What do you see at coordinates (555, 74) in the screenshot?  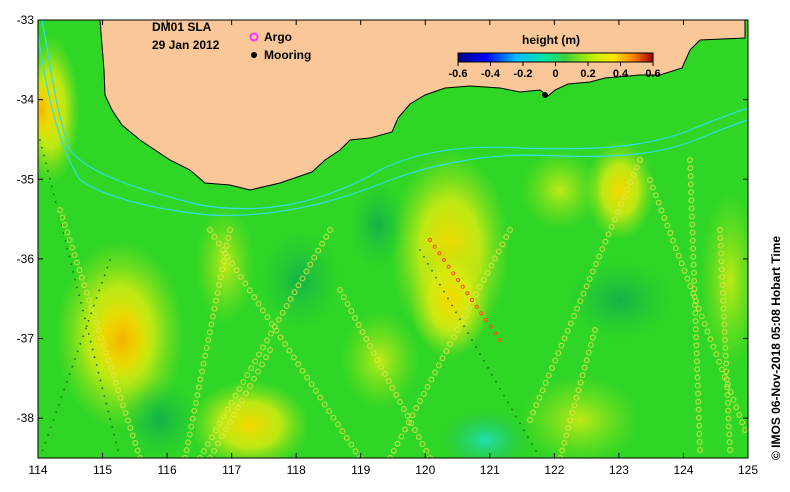 I see `colorbar-tick-label: 0` at bounding box center [555, 74].